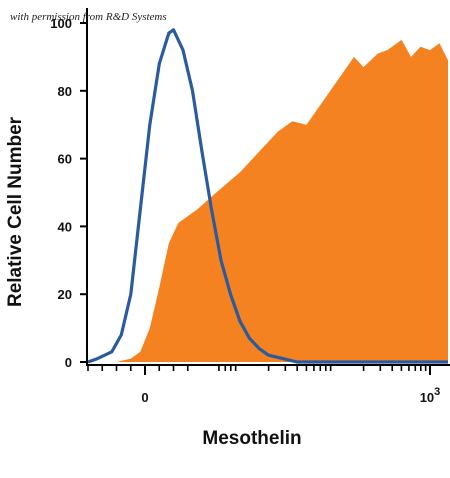  What do you see at coordinates (65, 159) in the screenshot?
I see `y-tick-label: 60` at bounding box center [65, 159].